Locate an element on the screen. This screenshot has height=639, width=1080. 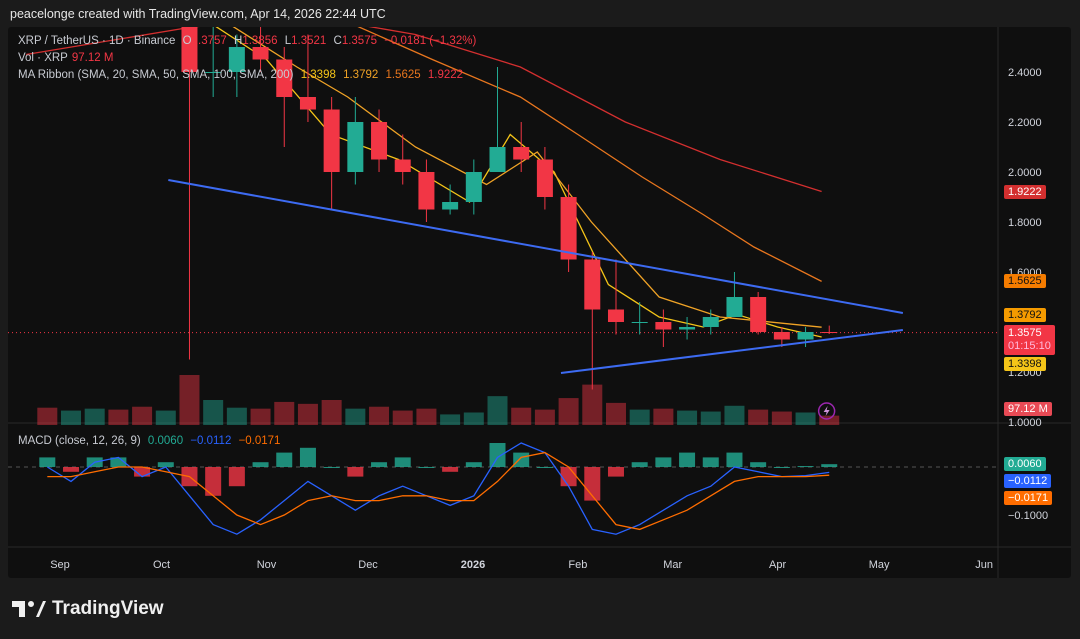
time-tick-label: Jun is located at coordinates (984, 565).